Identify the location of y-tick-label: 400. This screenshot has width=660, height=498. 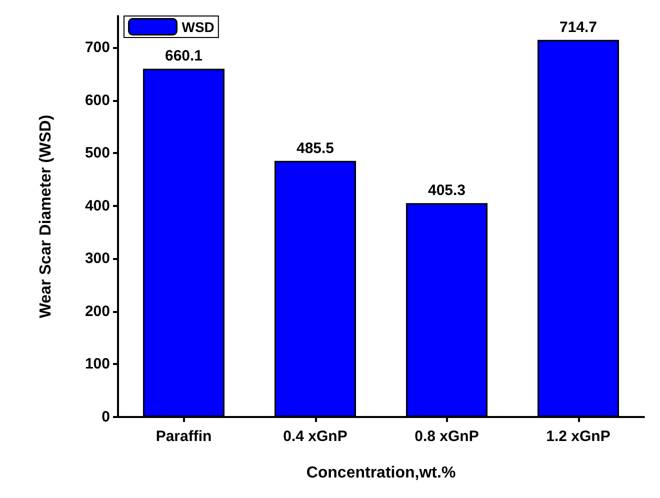
(97, 205).